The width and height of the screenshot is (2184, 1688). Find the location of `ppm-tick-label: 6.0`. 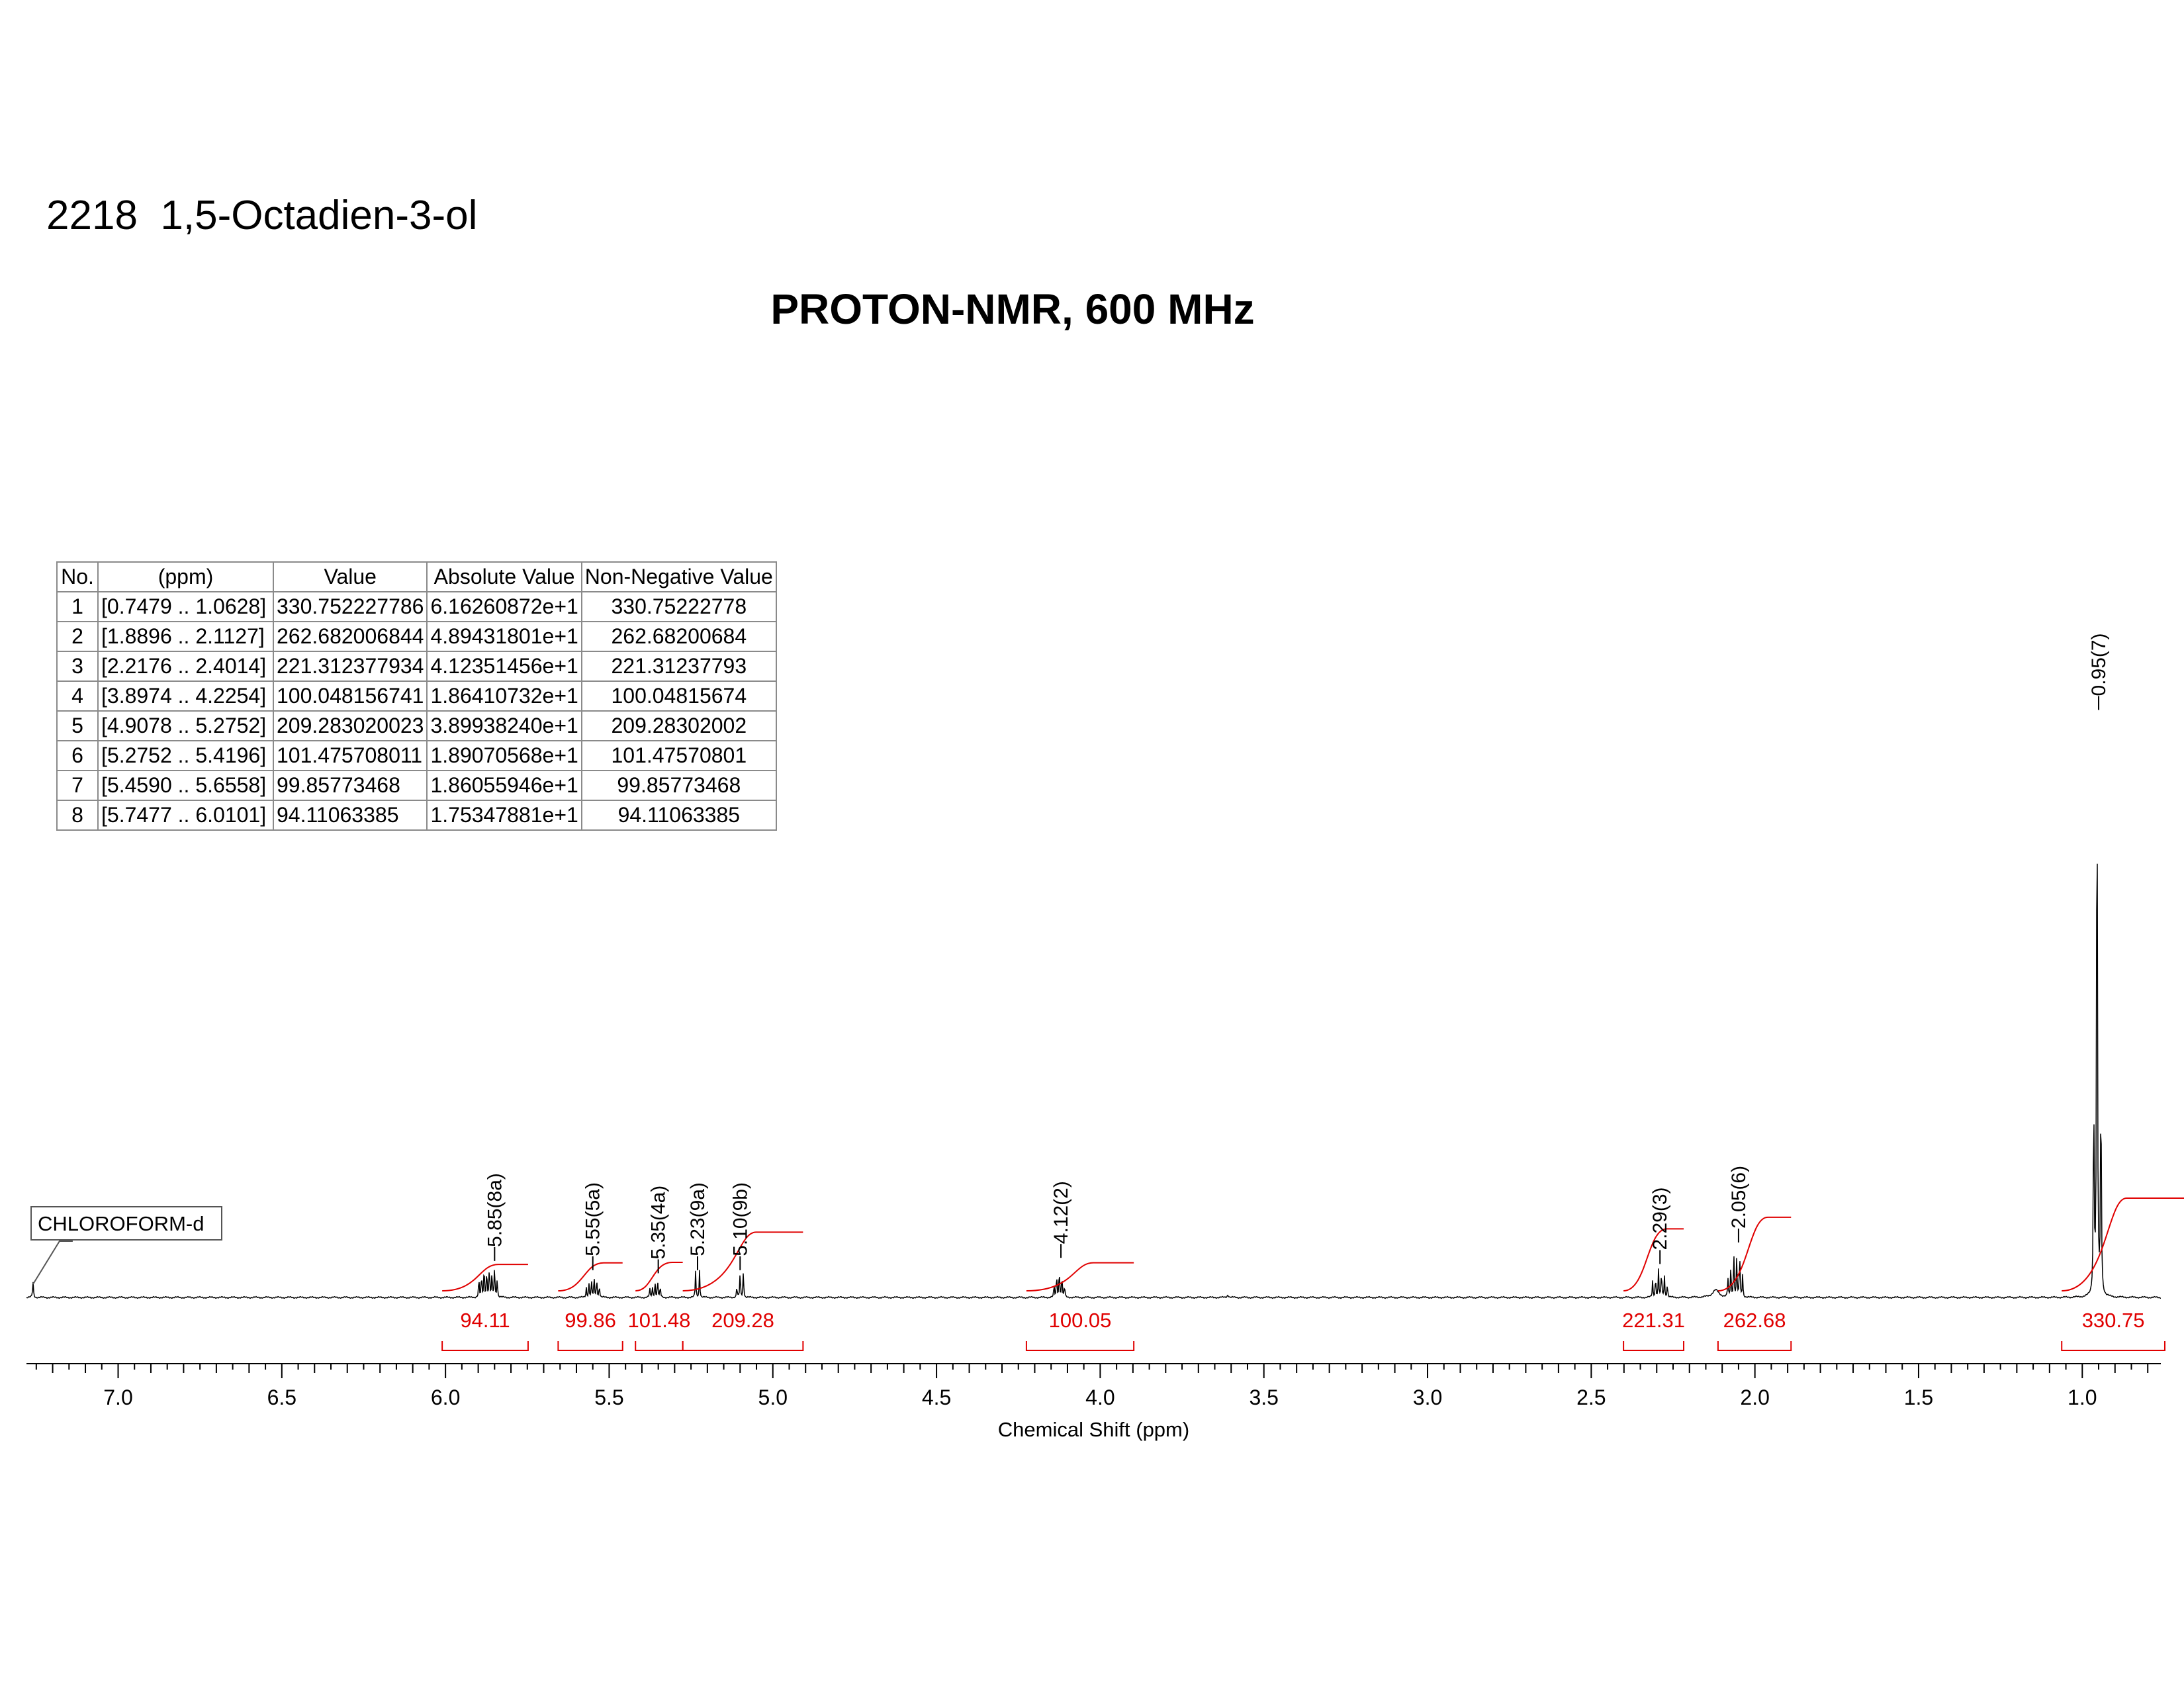

ppm-tick-label: 6.0 is located at coordinates (445, 1397).